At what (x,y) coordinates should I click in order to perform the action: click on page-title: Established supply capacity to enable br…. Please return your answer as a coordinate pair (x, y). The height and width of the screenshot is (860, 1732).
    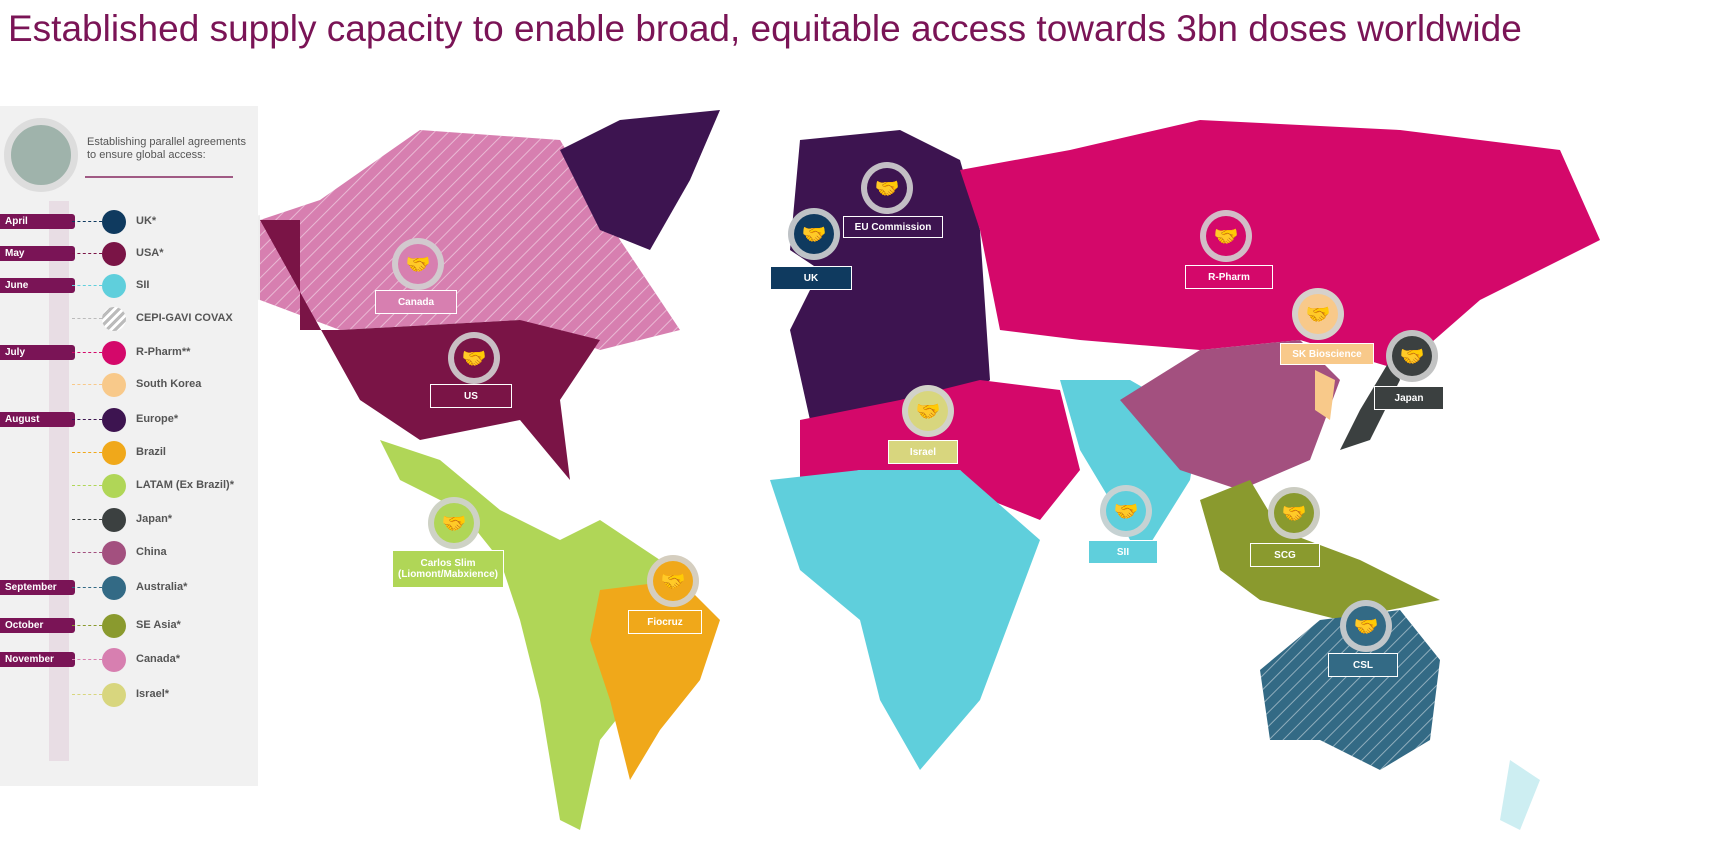
    Looking at the image, I should click on (765, 28).